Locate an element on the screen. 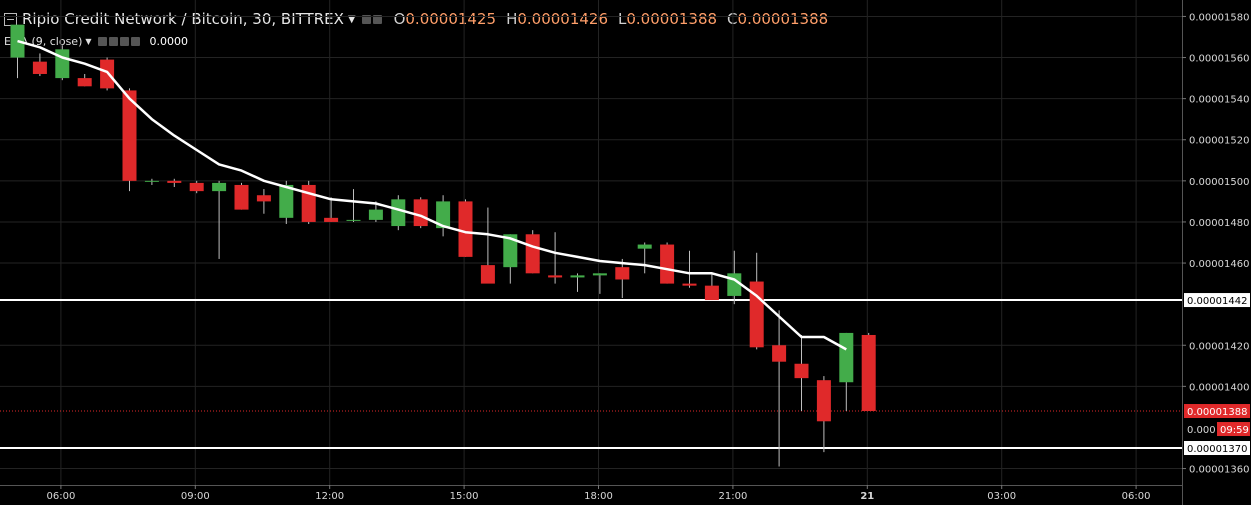  low-value: 0.00001388 is located at coordinates (672, 19).